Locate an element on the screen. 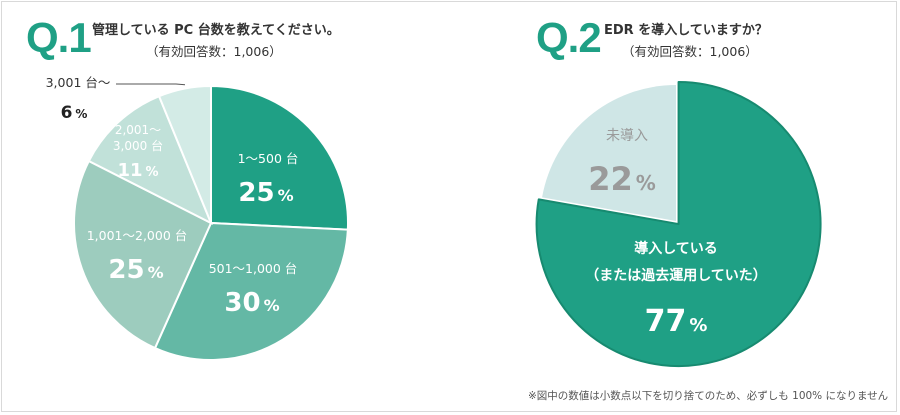  q1-value-2: 30% is located at coordinates (251, 303).